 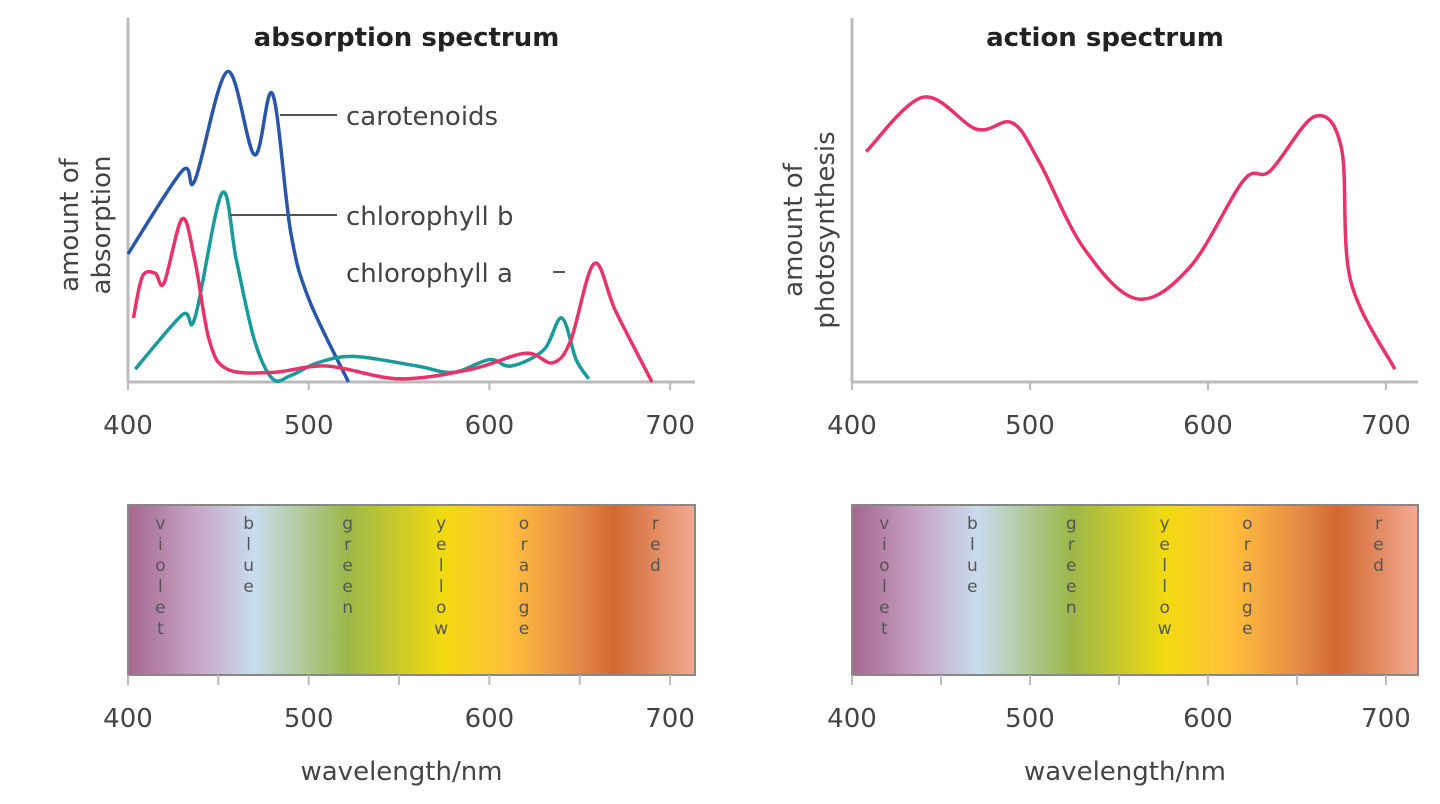 I want to click on series-label: carotenoids, so click(x=422, y=117).